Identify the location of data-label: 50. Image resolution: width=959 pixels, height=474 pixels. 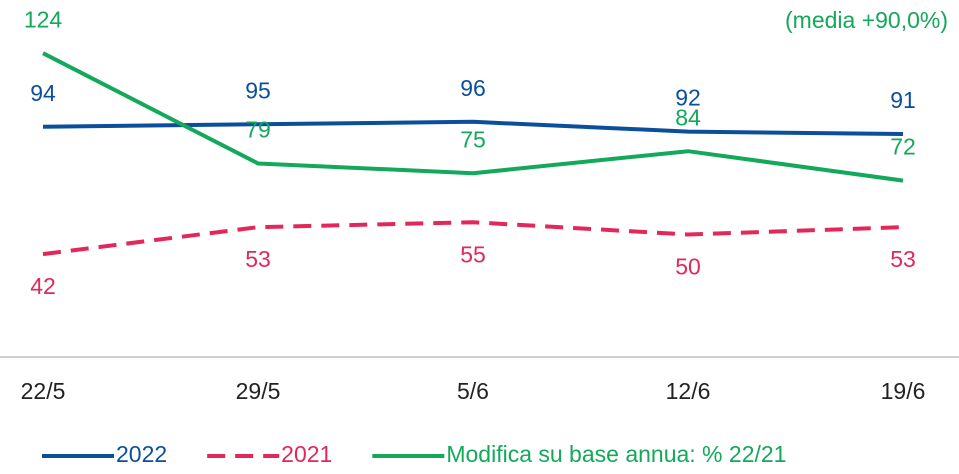
(688, 267).